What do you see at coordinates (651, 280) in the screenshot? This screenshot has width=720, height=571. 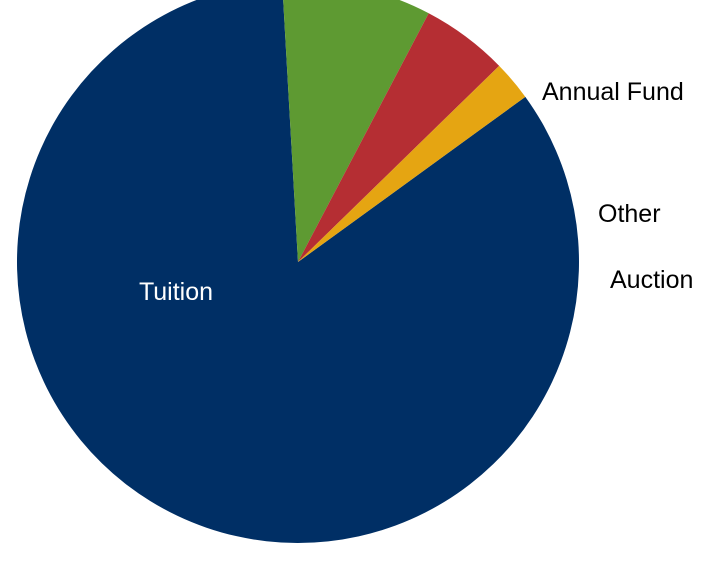 I see `slice-label-auction: Auction` at bounding box center [651, 280].